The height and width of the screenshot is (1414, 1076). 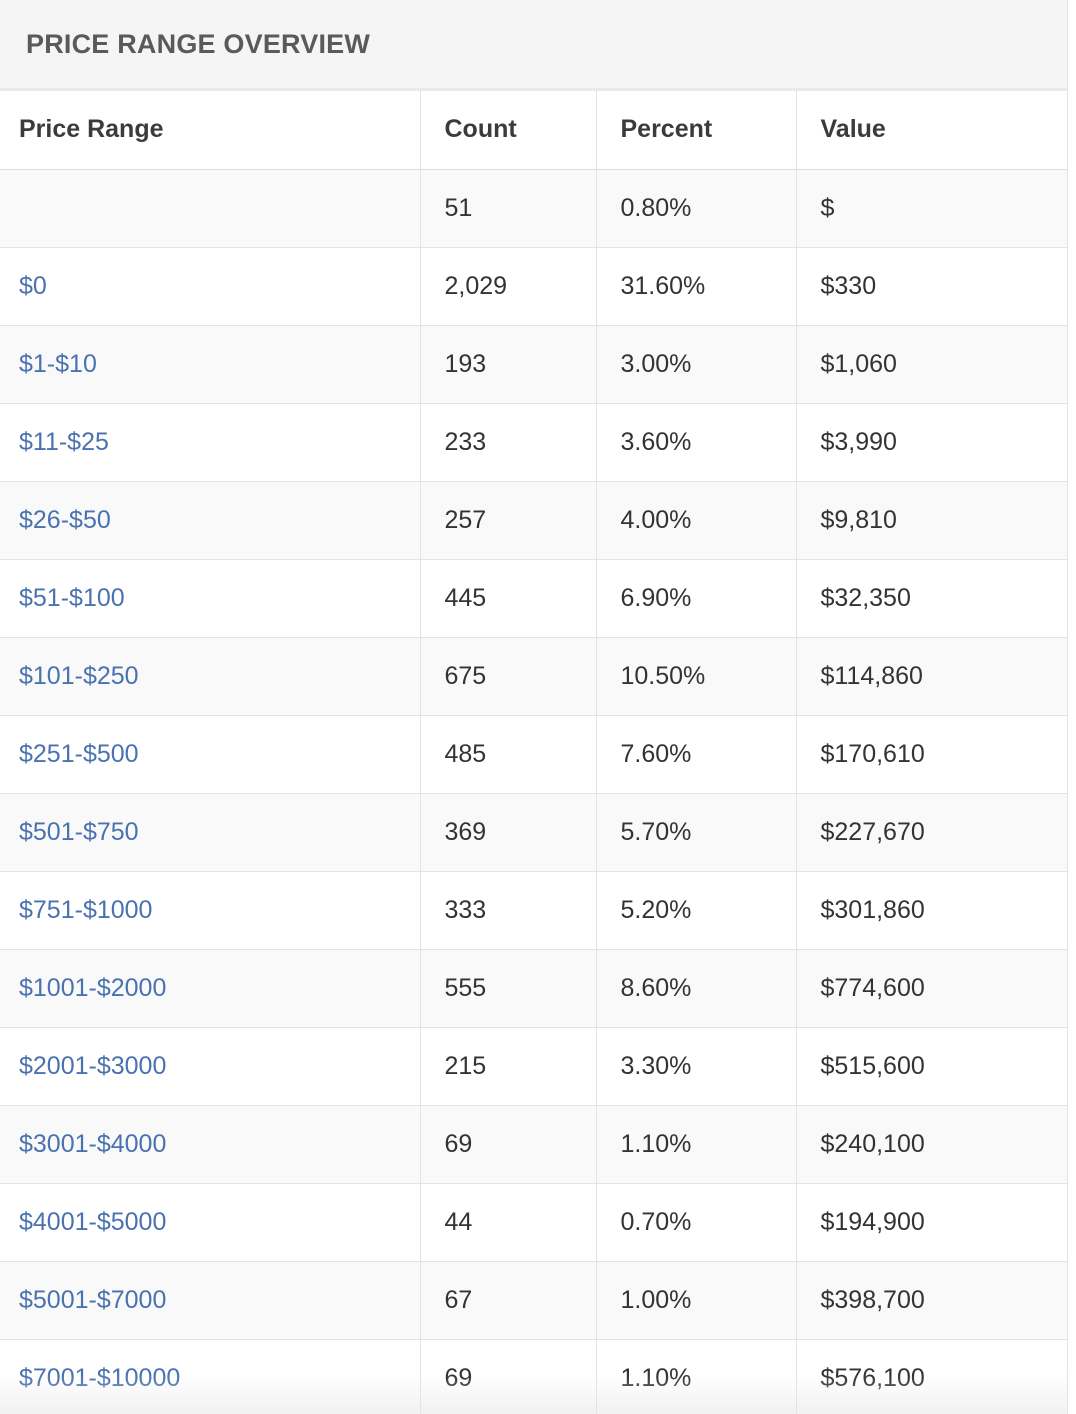 I want to click on count-cell: 2,029, so click(x=508, y=286).